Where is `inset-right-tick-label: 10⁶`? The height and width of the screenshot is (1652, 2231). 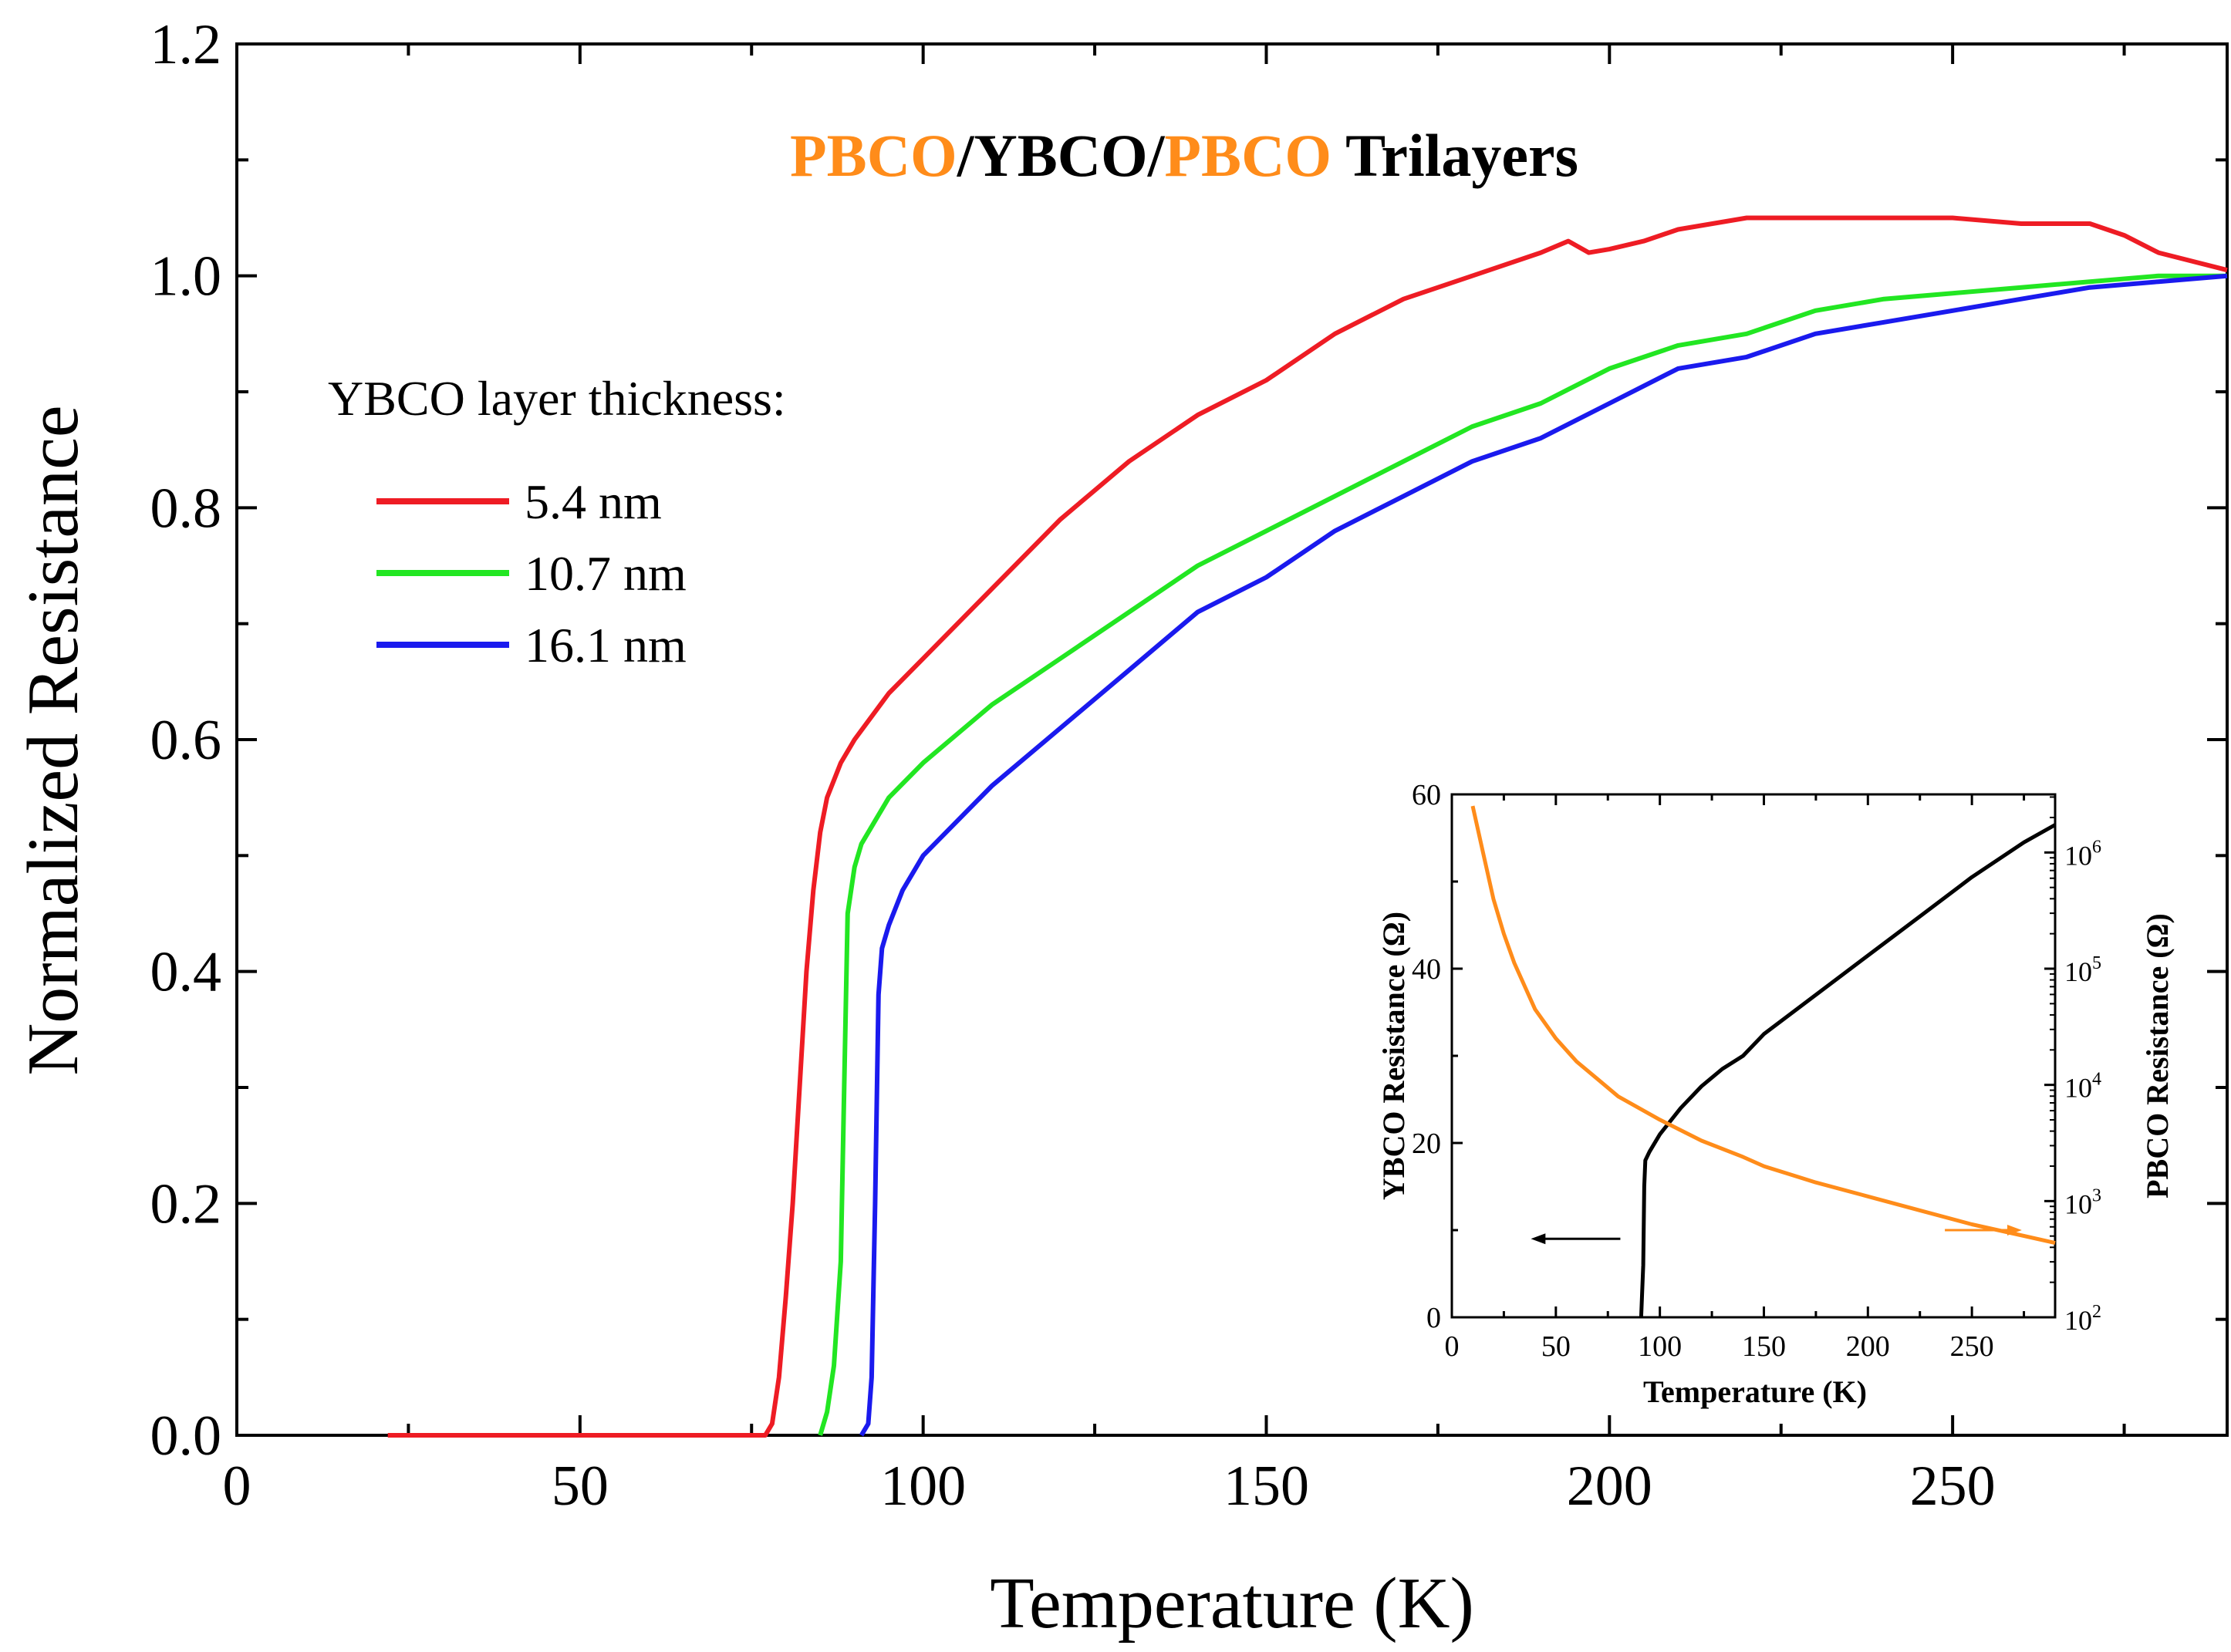
inset-right-tick-label: 10⁶ is located at coordinates (2082, 854).